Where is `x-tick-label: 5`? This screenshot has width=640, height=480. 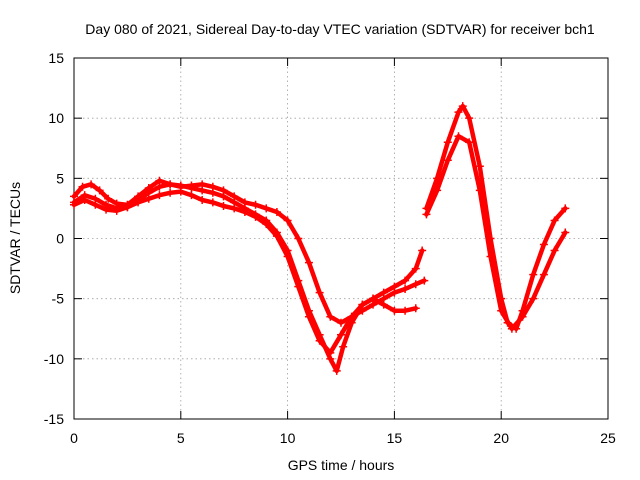
x-tick-label: 5 is located at coordinates (181, 438).